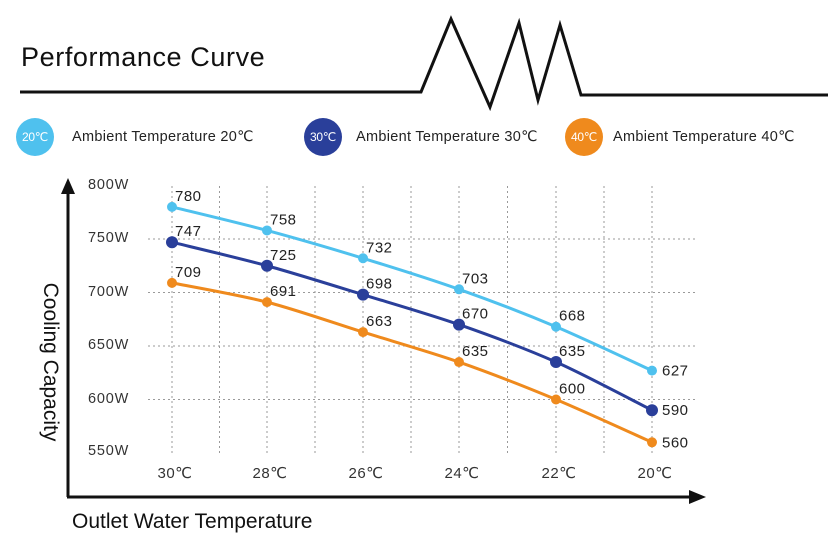 This screenshot has width=828, height=551. I want to click on data-label: 732, so click(379, 247).